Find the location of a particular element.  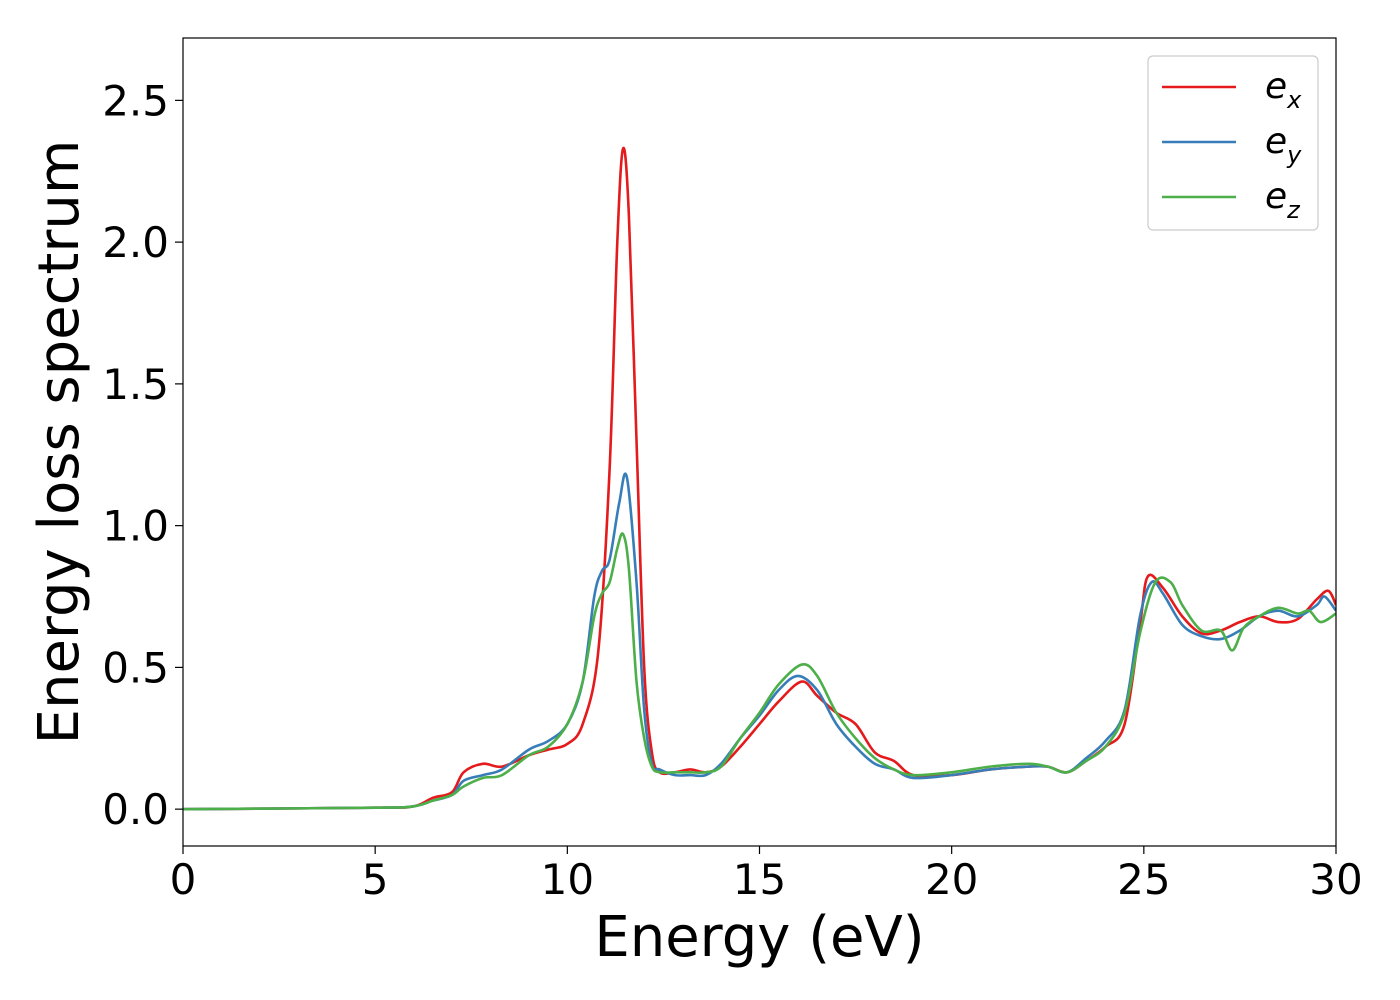

x-tick-label: 15 is located at coordinates (759, 879).